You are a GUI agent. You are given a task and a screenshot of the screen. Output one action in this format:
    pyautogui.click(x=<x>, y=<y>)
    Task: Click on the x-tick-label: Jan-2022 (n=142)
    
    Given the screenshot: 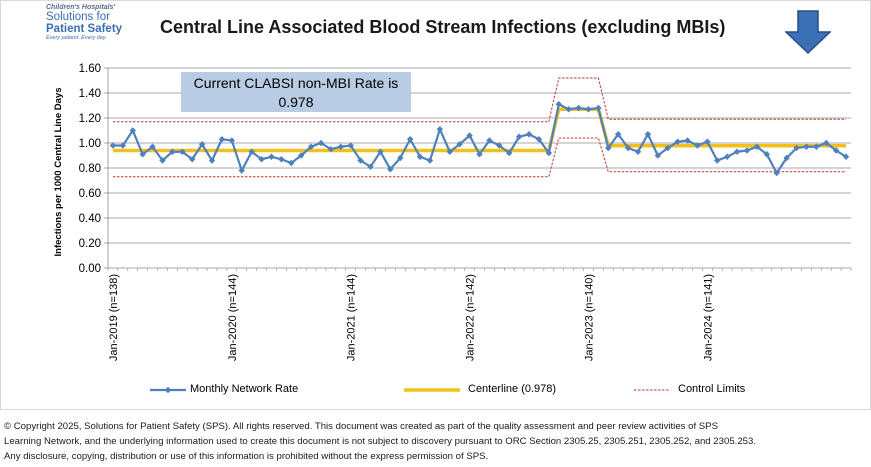 What is the action you would take?
    pyautogui.click(x=471, y=317)
    